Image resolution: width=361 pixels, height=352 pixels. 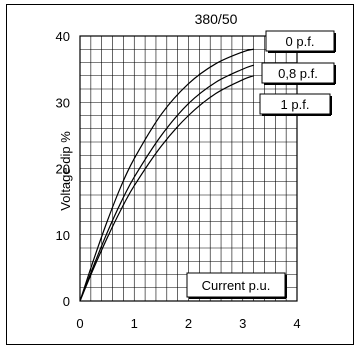 I want to click on series-label: 0 p.f., so click(x=300, y=41).